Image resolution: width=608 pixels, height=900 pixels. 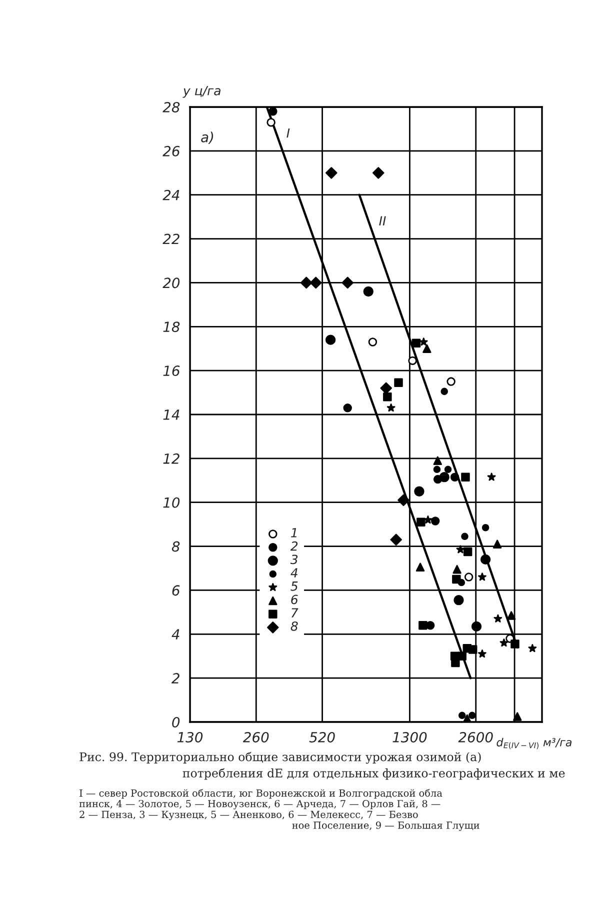 What do you see at coordinates (171, 371) in the screenshot?
I see `y-tick-label: 16` at bounding box center [171, 371].